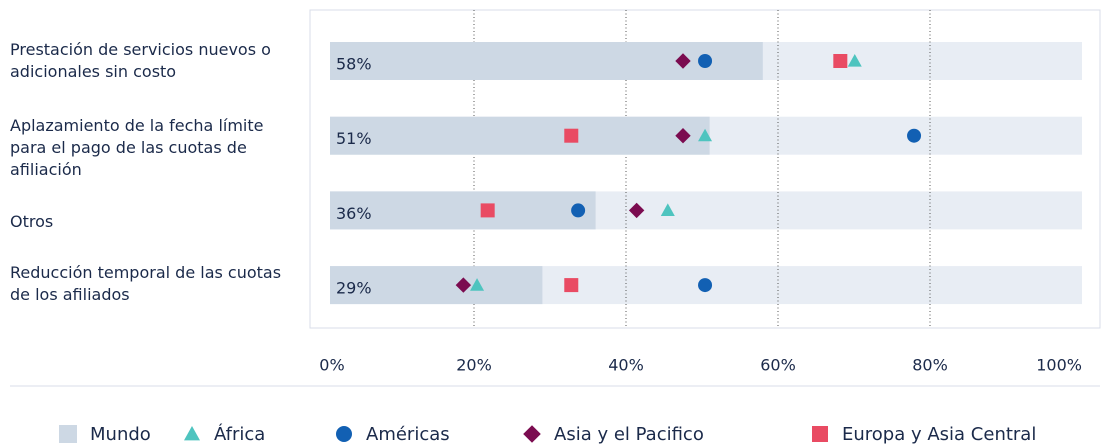 The image size is (1115, 448). I want to click on legend-label: Mundo, so click(120, 434).